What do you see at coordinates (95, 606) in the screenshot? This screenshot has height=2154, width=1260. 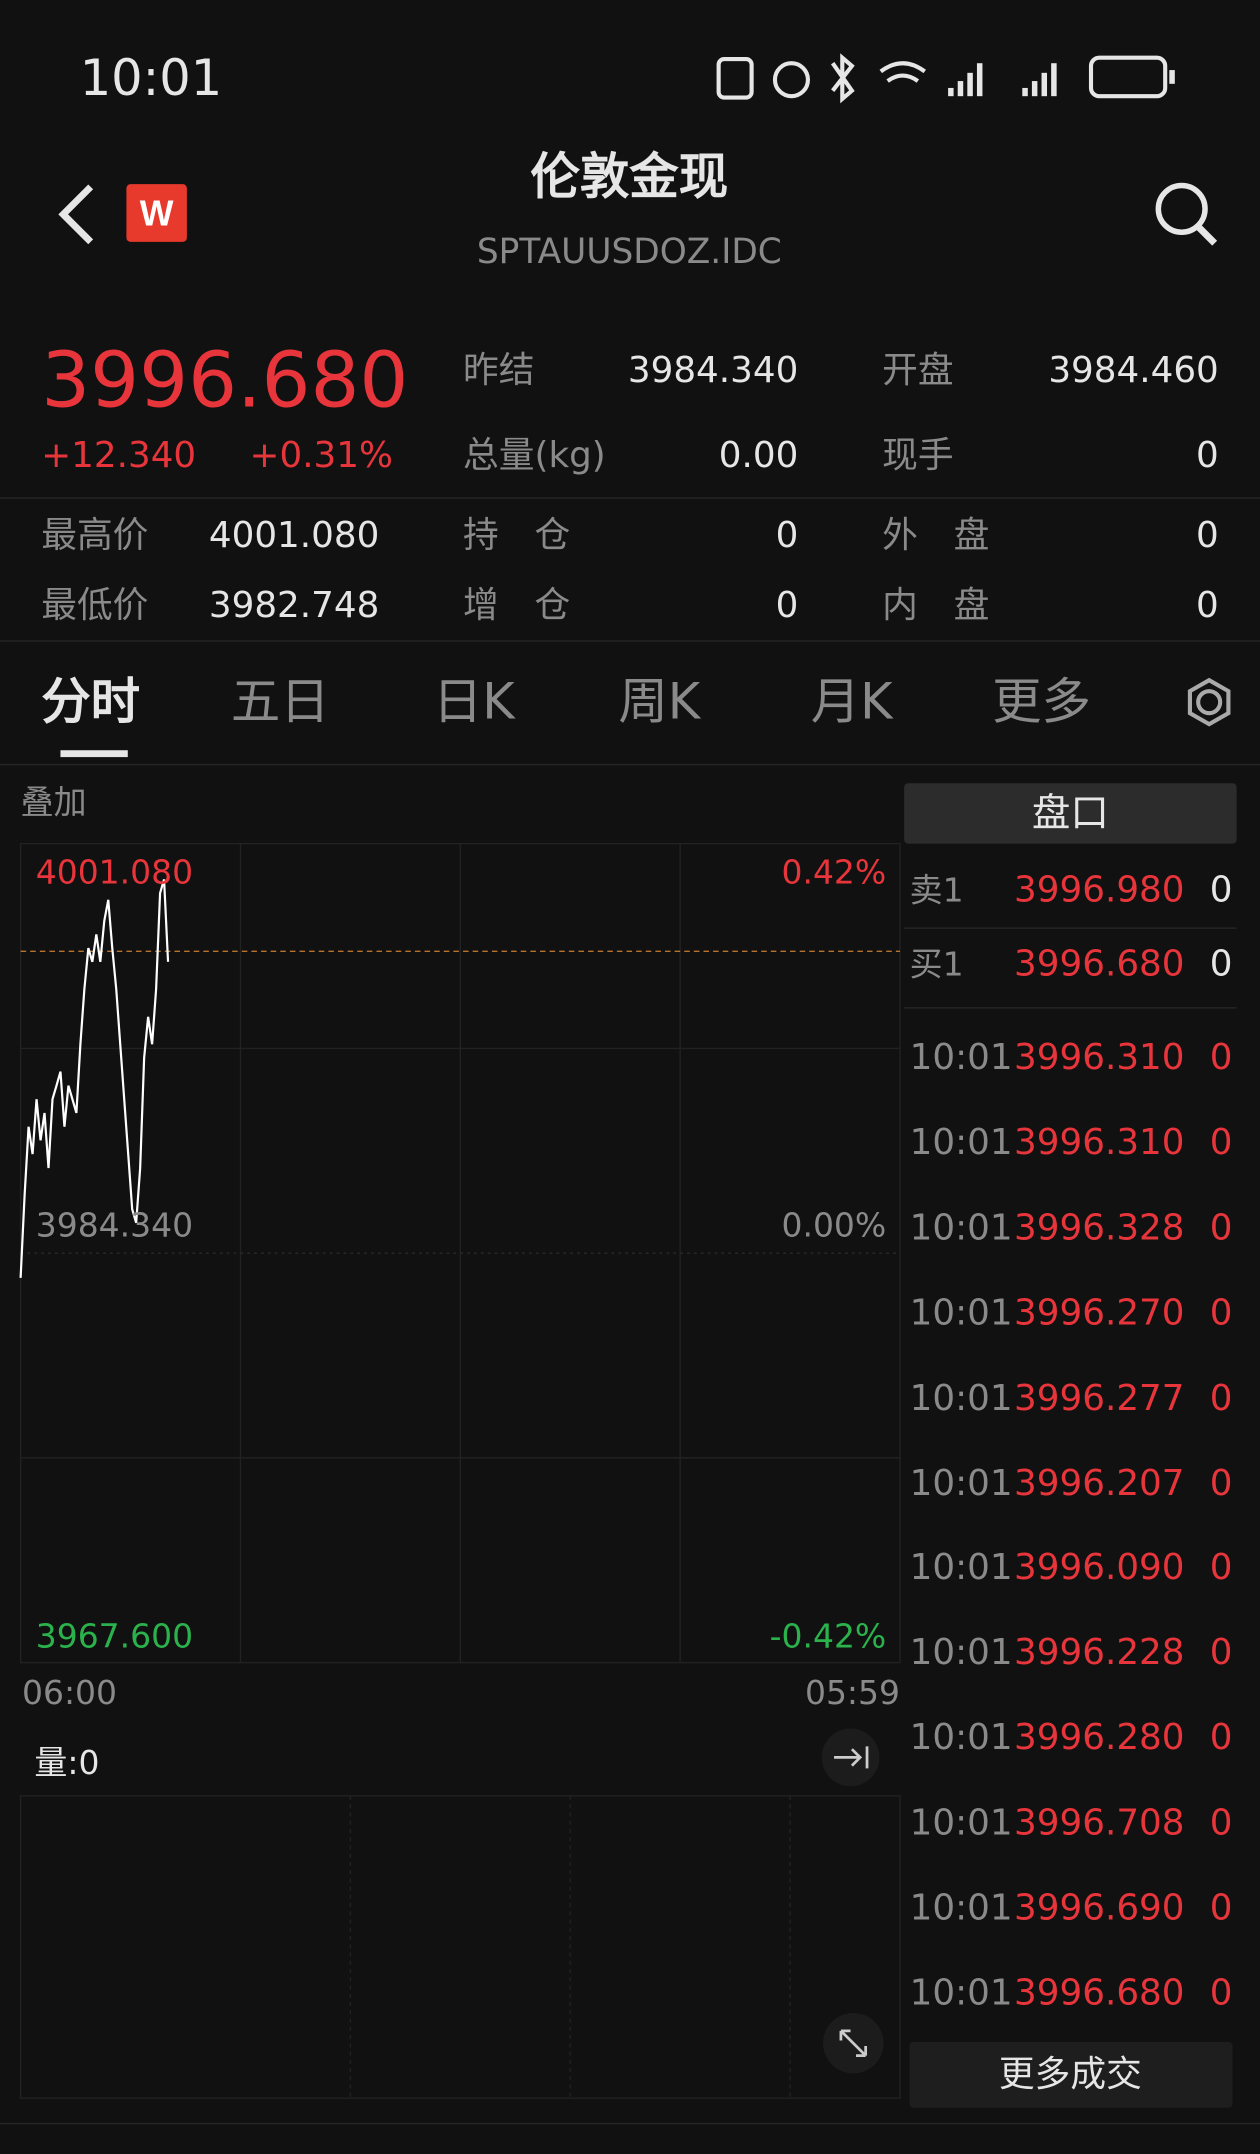 I see `stat-label: 最低价` at bounding box center [95, 606].